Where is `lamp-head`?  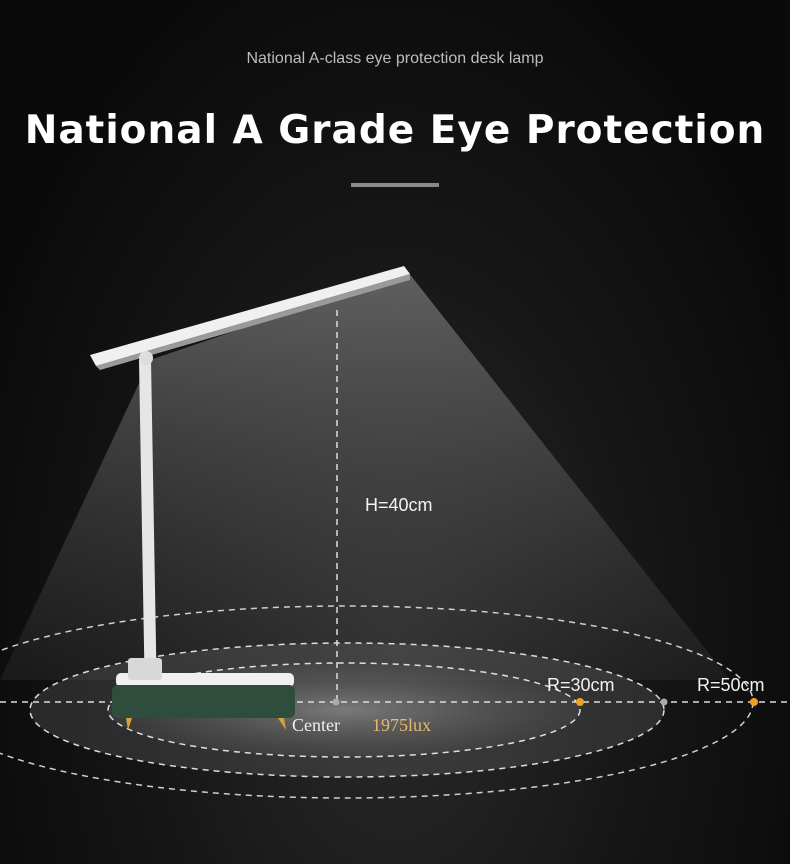
lamp-head is located at coordinates (250, 316).